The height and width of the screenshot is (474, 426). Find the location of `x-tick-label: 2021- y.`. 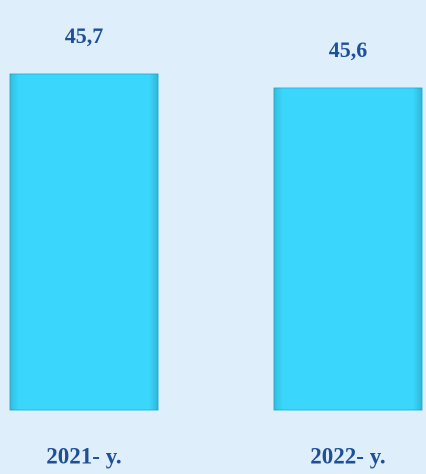

x-tick-label: 2021- y. is located at coordinates (83, 455).